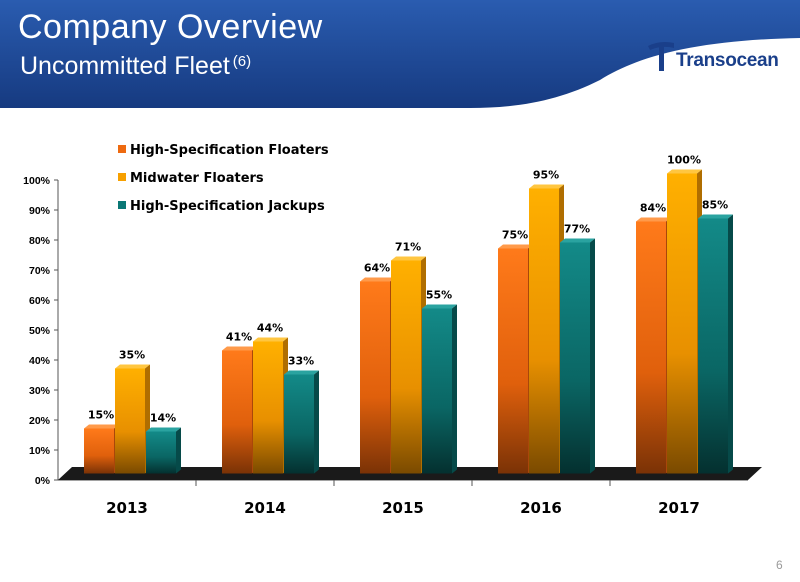 This screenshot has height=582, width=800. I want to click on data-label: 14%, so click(163, 418).